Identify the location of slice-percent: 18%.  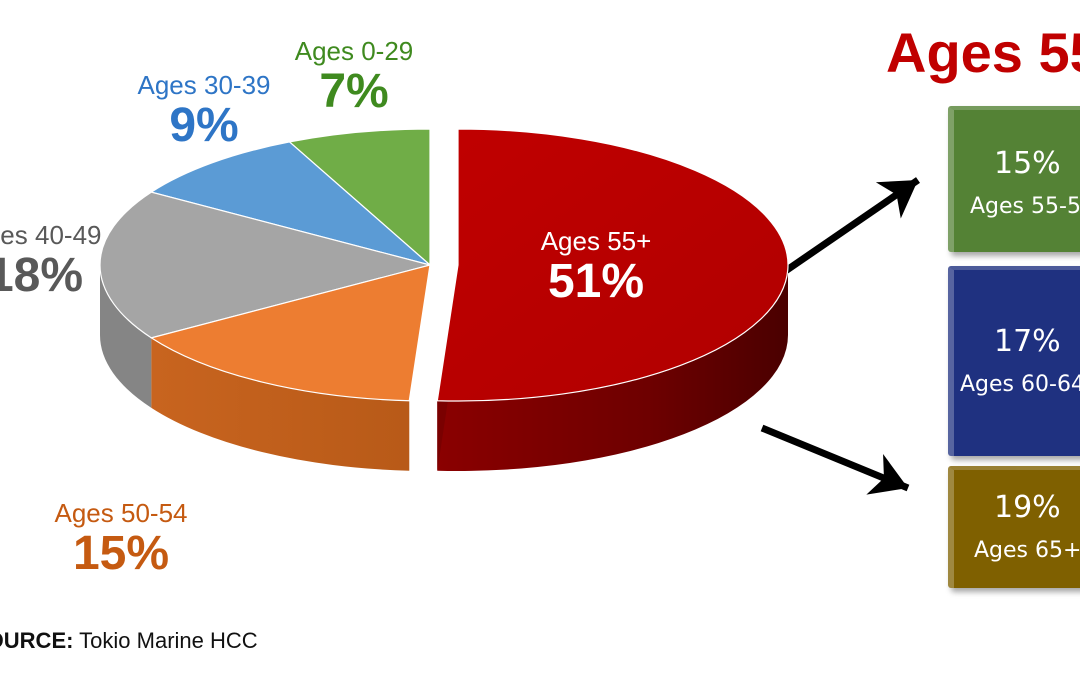
(42, 275).